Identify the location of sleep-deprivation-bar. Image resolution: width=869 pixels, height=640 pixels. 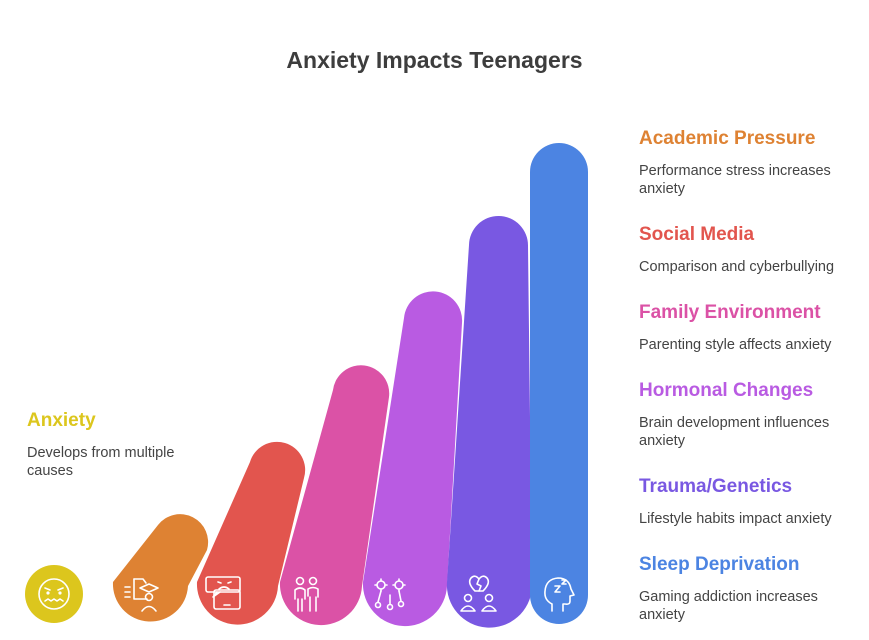
(559, 383).